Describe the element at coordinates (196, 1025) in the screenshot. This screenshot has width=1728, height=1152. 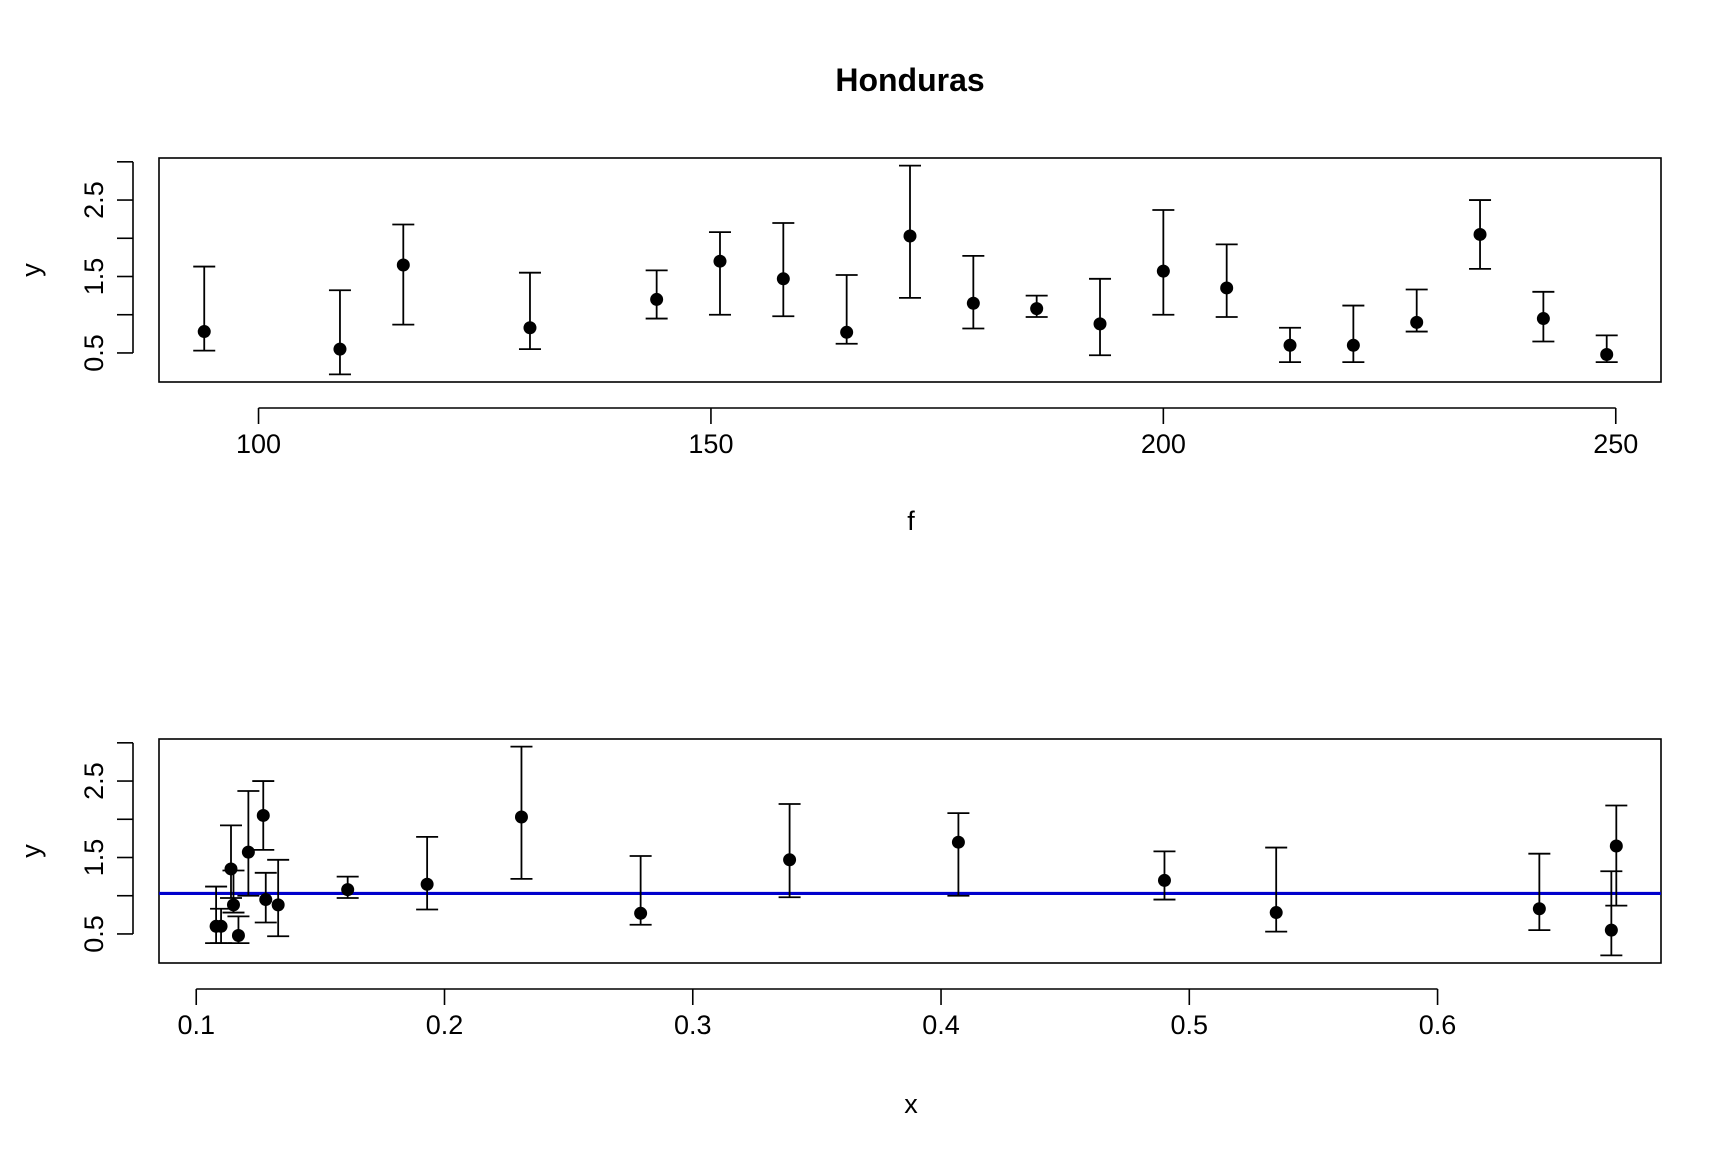
I see `x-tick-label: 0.1` at that location.